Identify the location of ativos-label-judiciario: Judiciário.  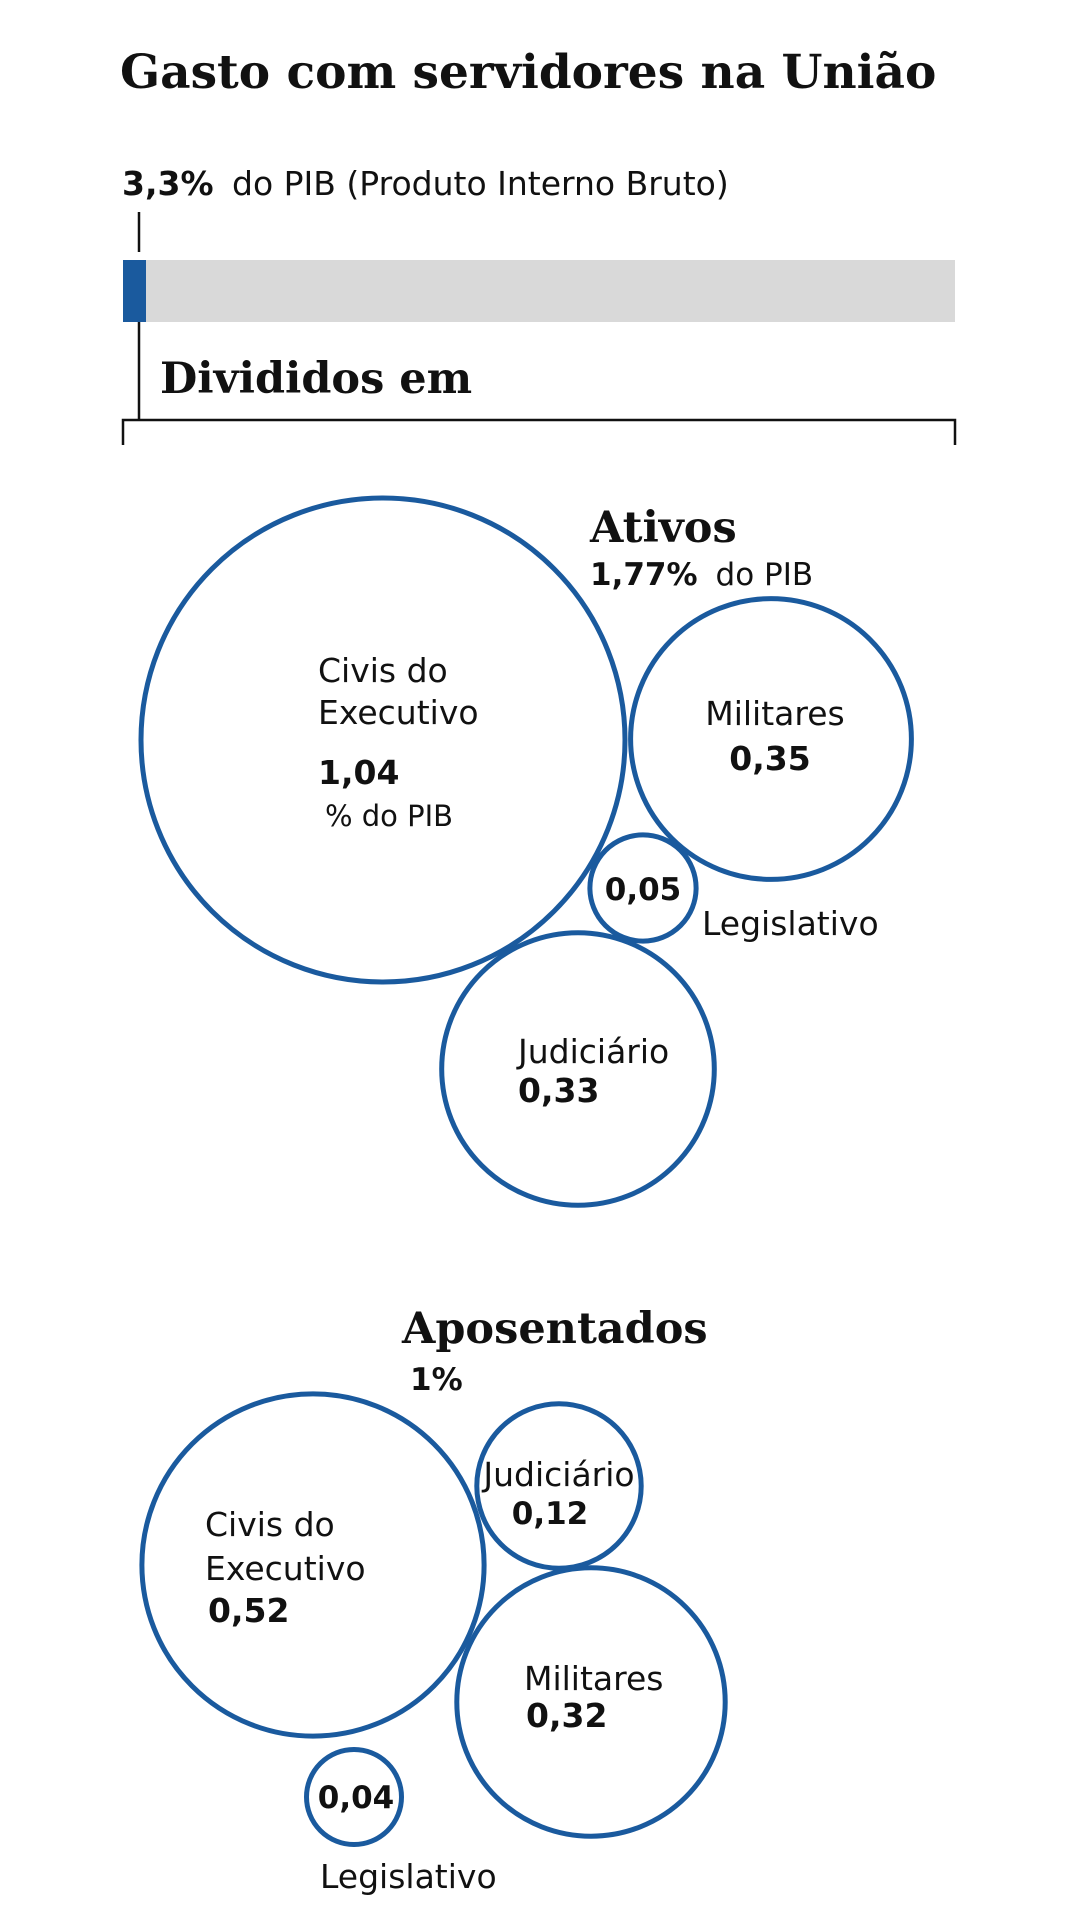
(592, 1051).